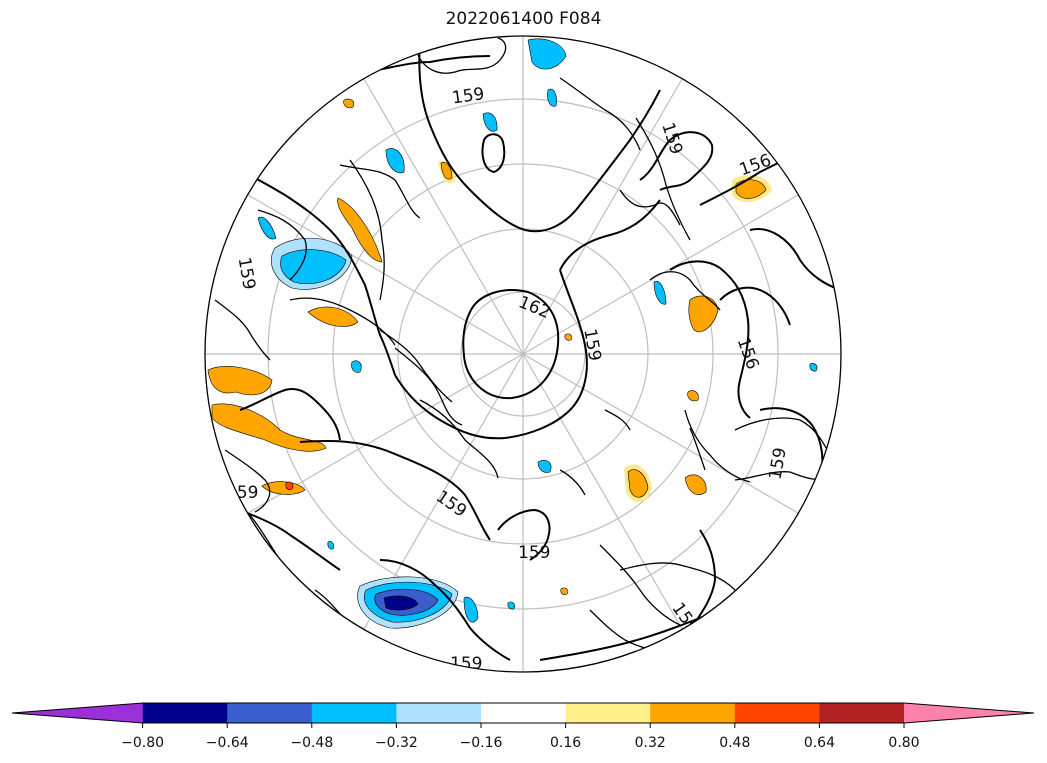 Image resolution: width=1047 pixels, height=763 pixels. I want to click on colorbar-tick-label: 0.80, so click(903, 743).